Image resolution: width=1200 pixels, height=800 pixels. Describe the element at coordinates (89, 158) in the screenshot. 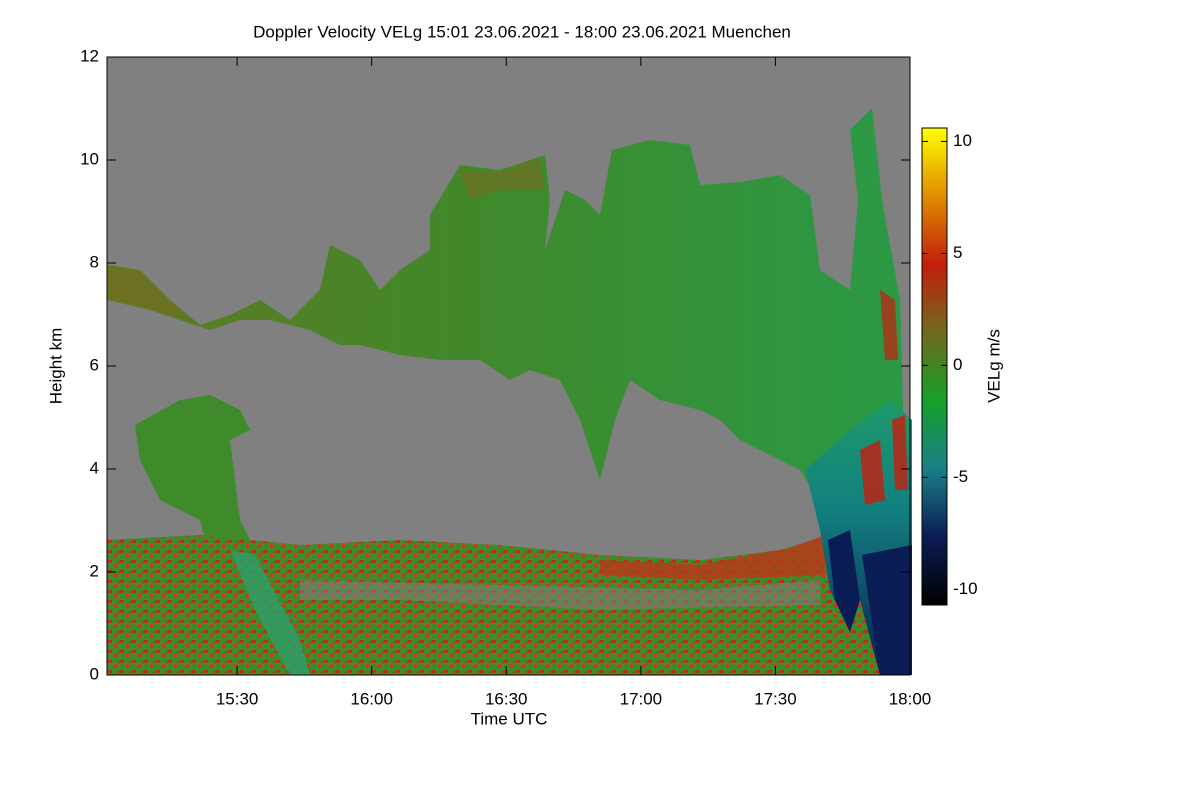

I see `y-tick-label: 10` at that location.